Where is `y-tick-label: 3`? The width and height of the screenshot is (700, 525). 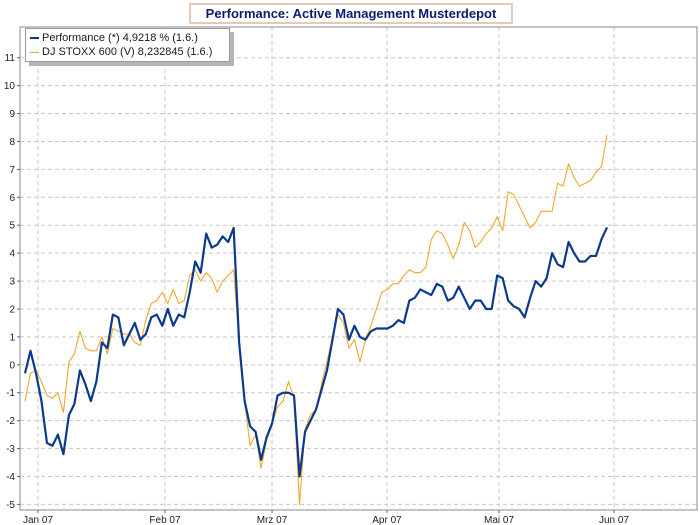 y-tick-label: 3 is located at coordinates (12, 282).